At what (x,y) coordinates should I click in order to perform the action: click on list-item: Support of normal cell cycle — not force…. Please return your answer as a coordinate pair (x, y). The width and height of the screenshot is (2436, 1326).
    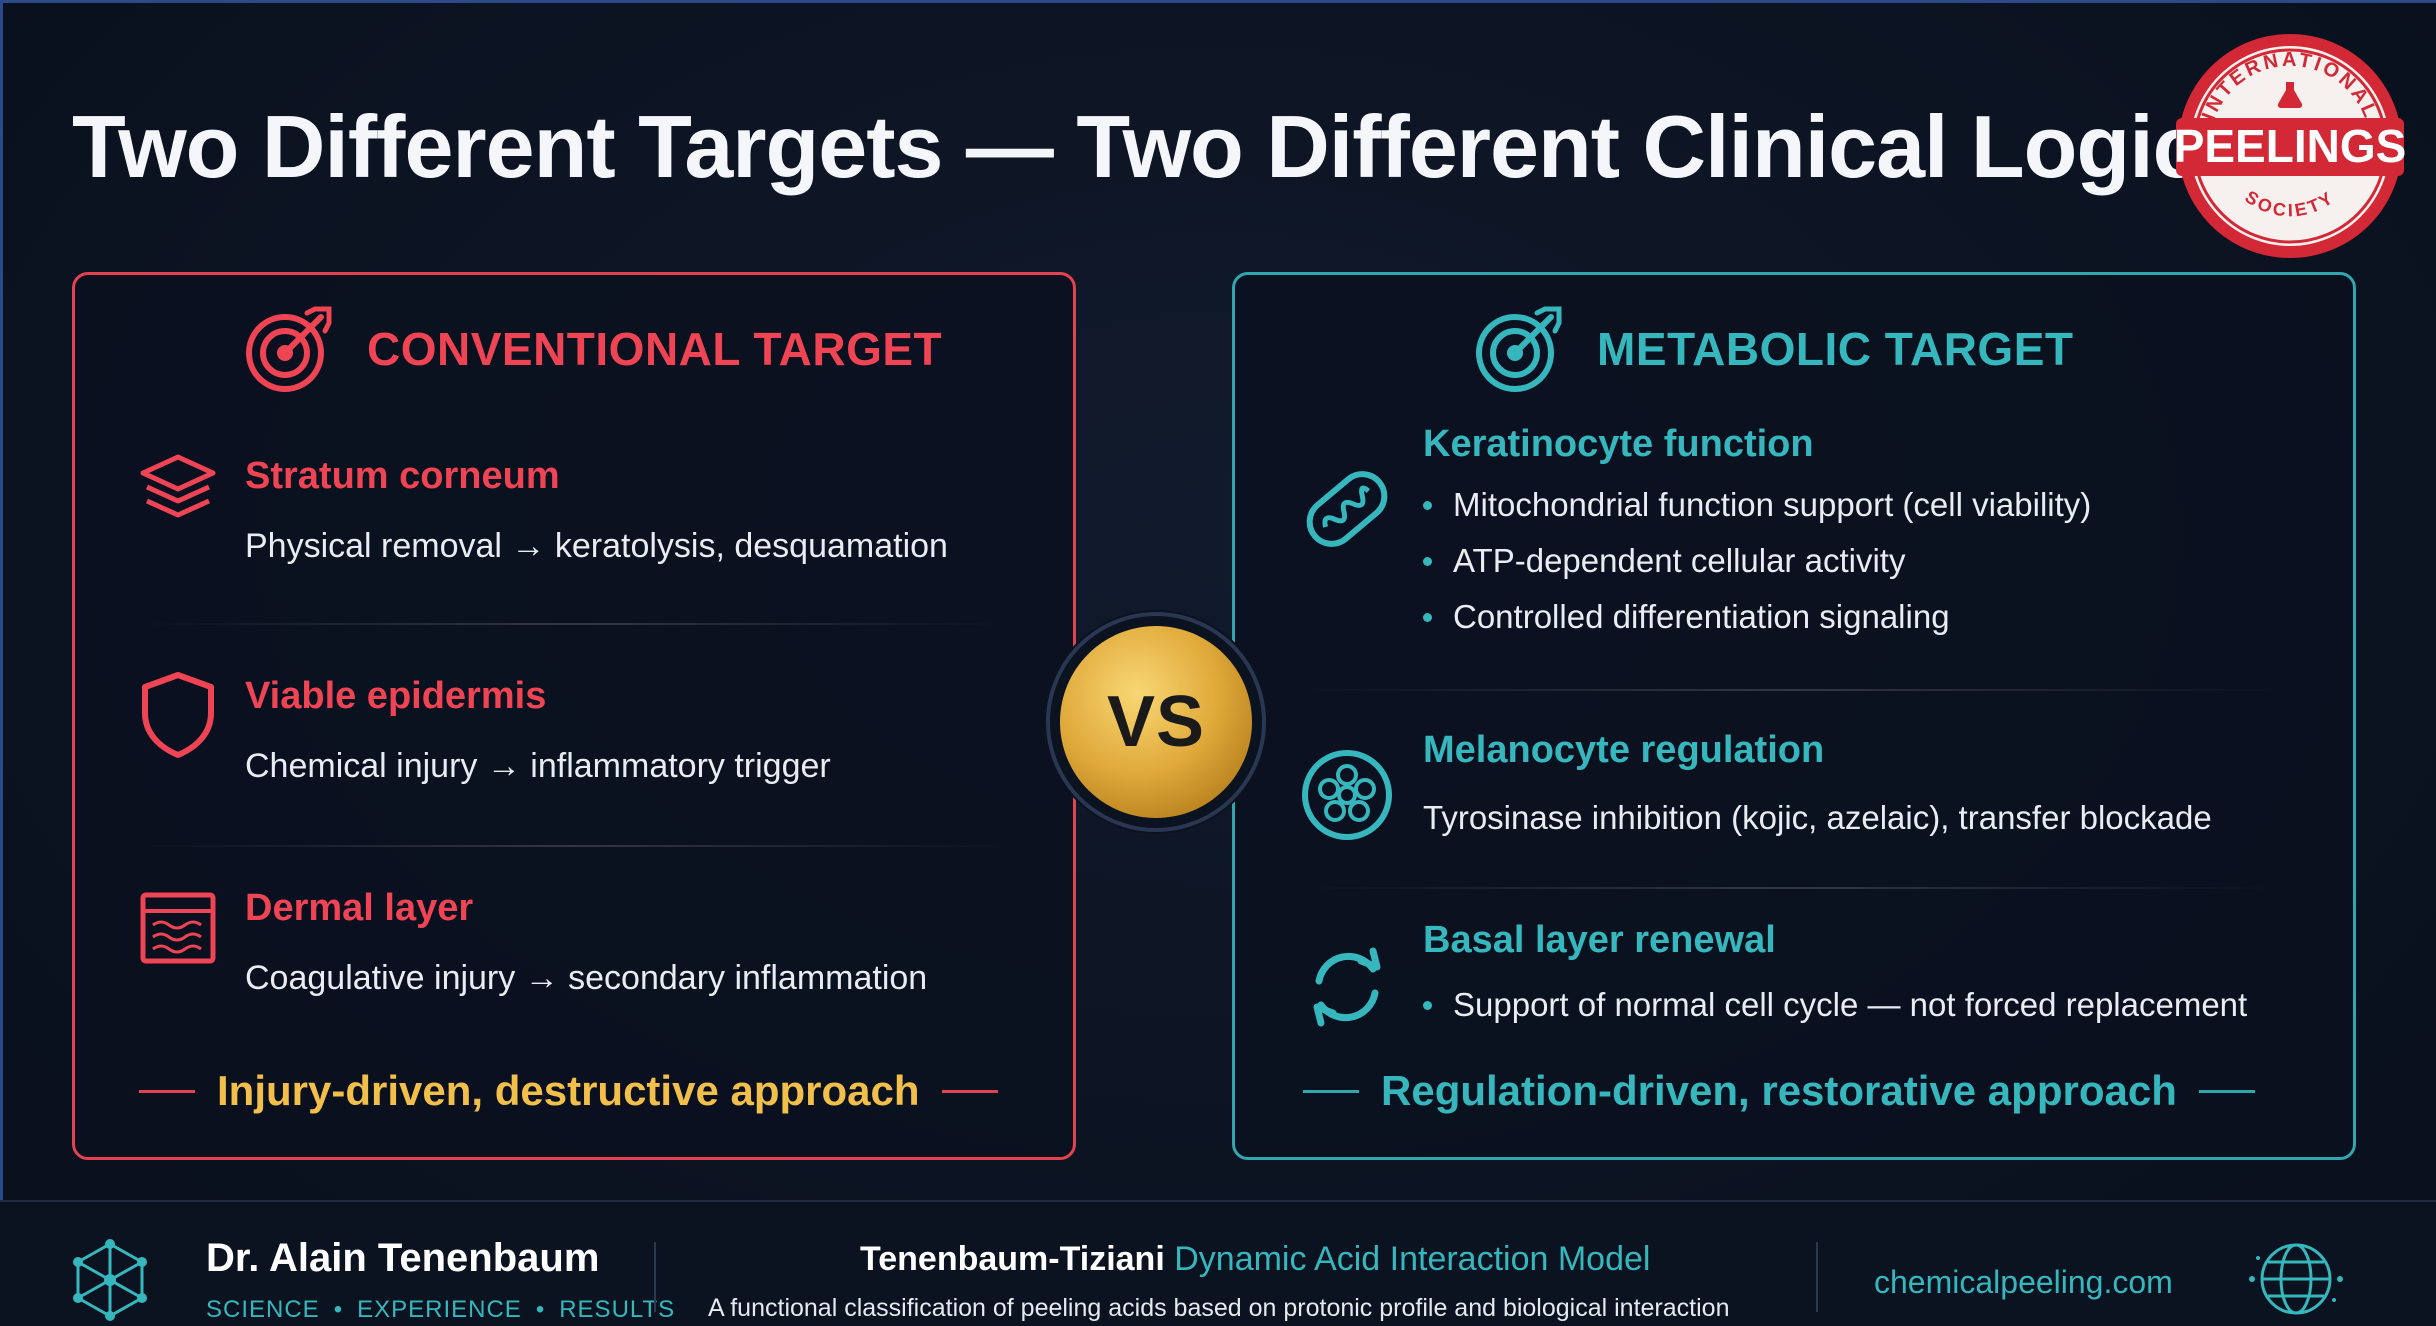
    Looking at the image, I should click on (1835, 1005).